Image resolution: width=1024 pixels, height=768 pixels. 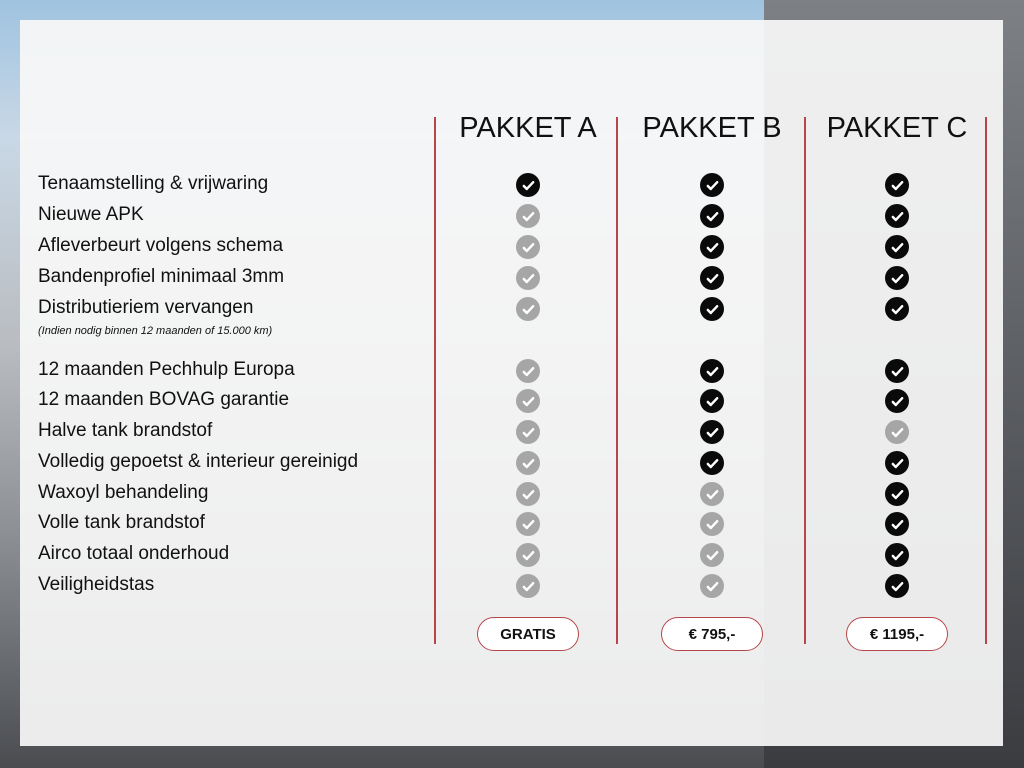 I want to click on package-title: PAKKET C, so click(x=897, y=128).